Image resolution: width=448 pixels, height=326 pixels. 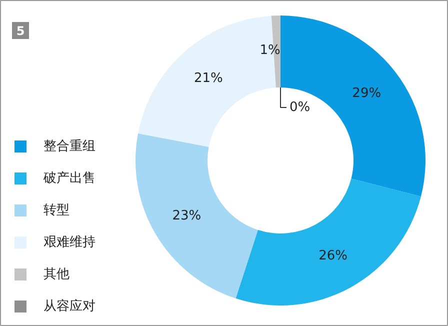 I want to click on legend-label: 从容应对, so click(x=70, y=306).